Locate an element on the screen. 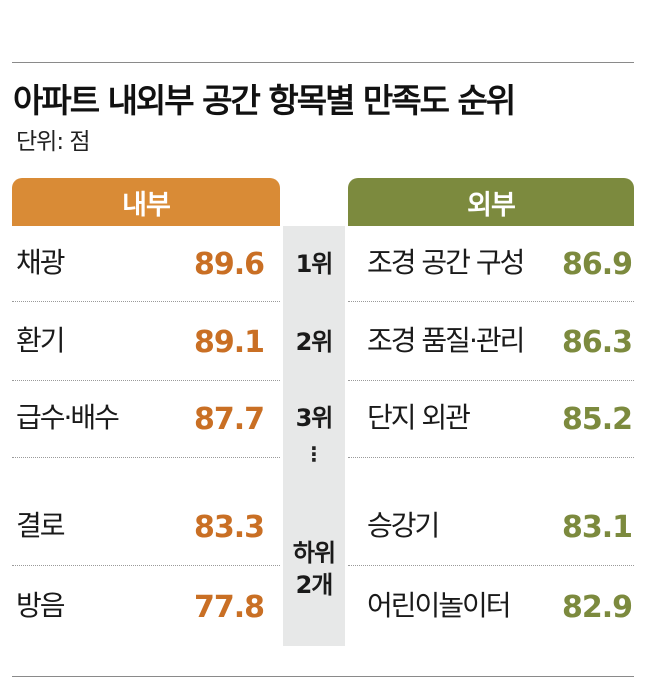 The image size is (647, 698). inner-value-5: 77.8 is located at coordinates (229, 607).